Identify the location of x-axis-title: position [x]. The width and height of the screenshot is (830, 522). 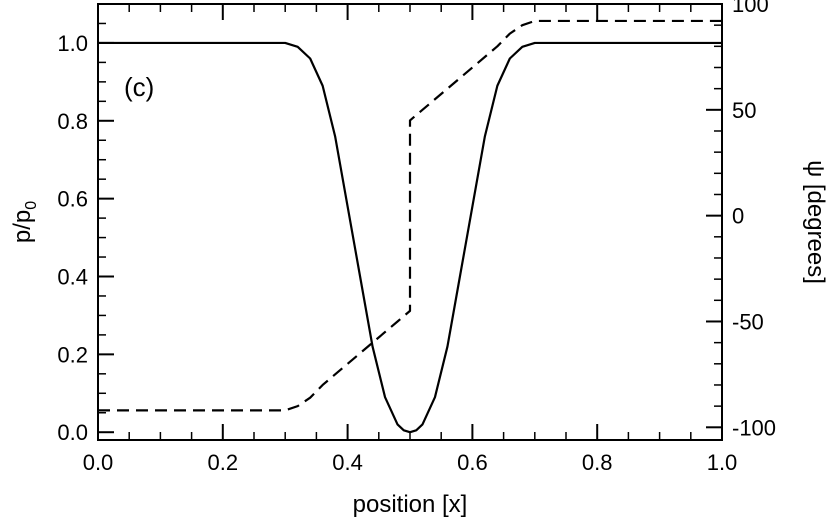
(410, 504).